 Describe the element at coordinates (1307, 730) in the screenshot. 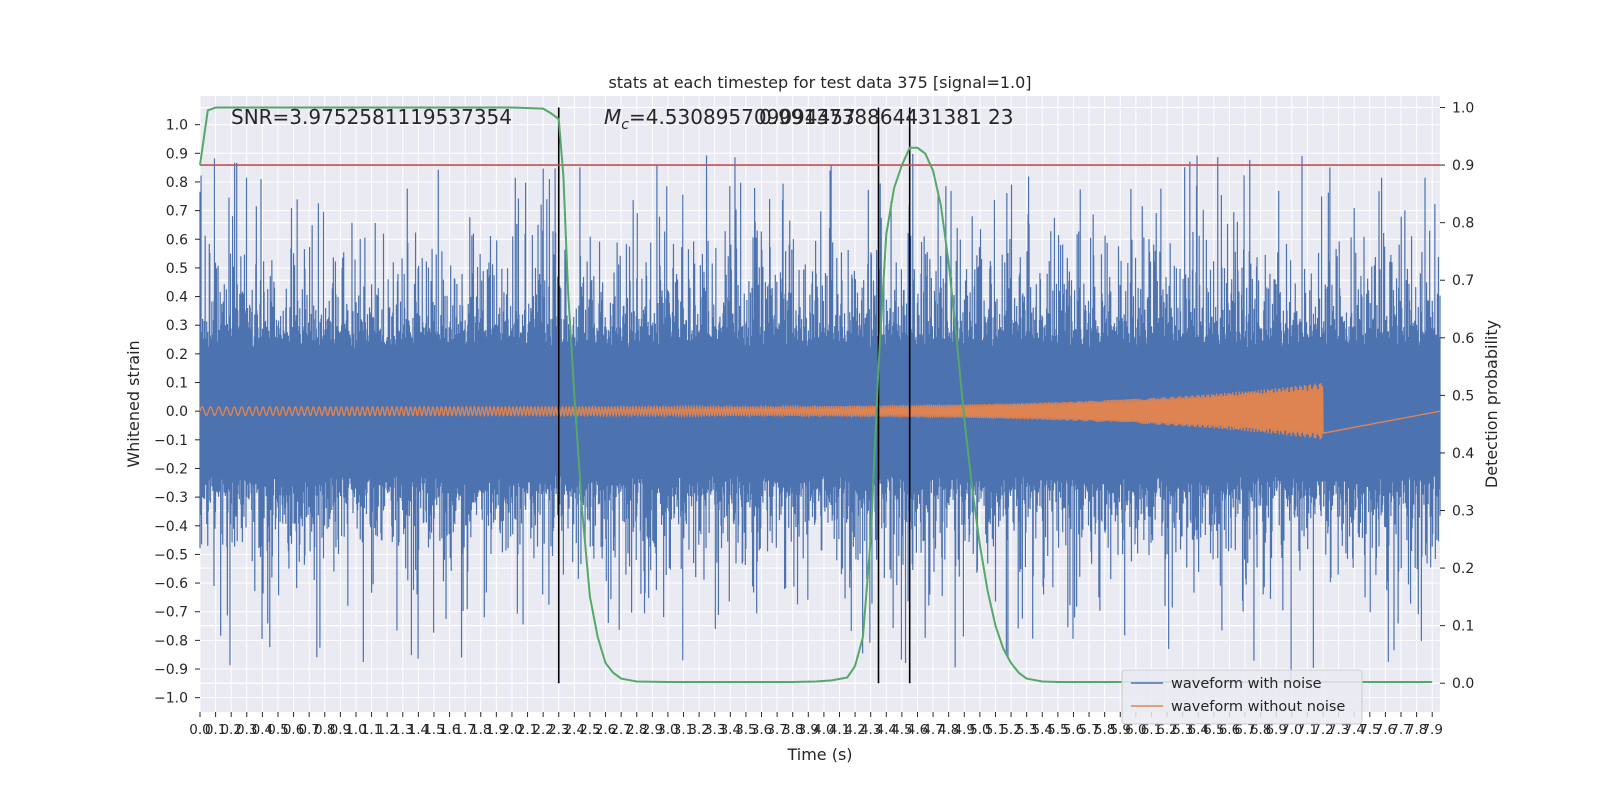

I see `x-tick-label-71: 7.1` at that location.